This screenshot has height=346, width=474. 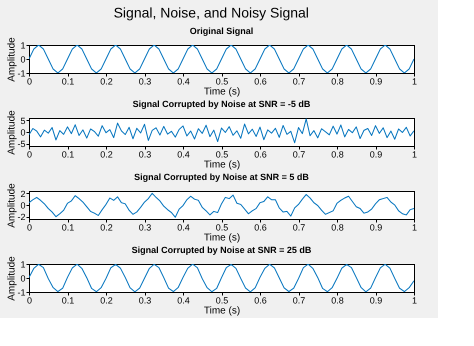 I want to click on y-tick-label: -5, so click(x=21, y=144).